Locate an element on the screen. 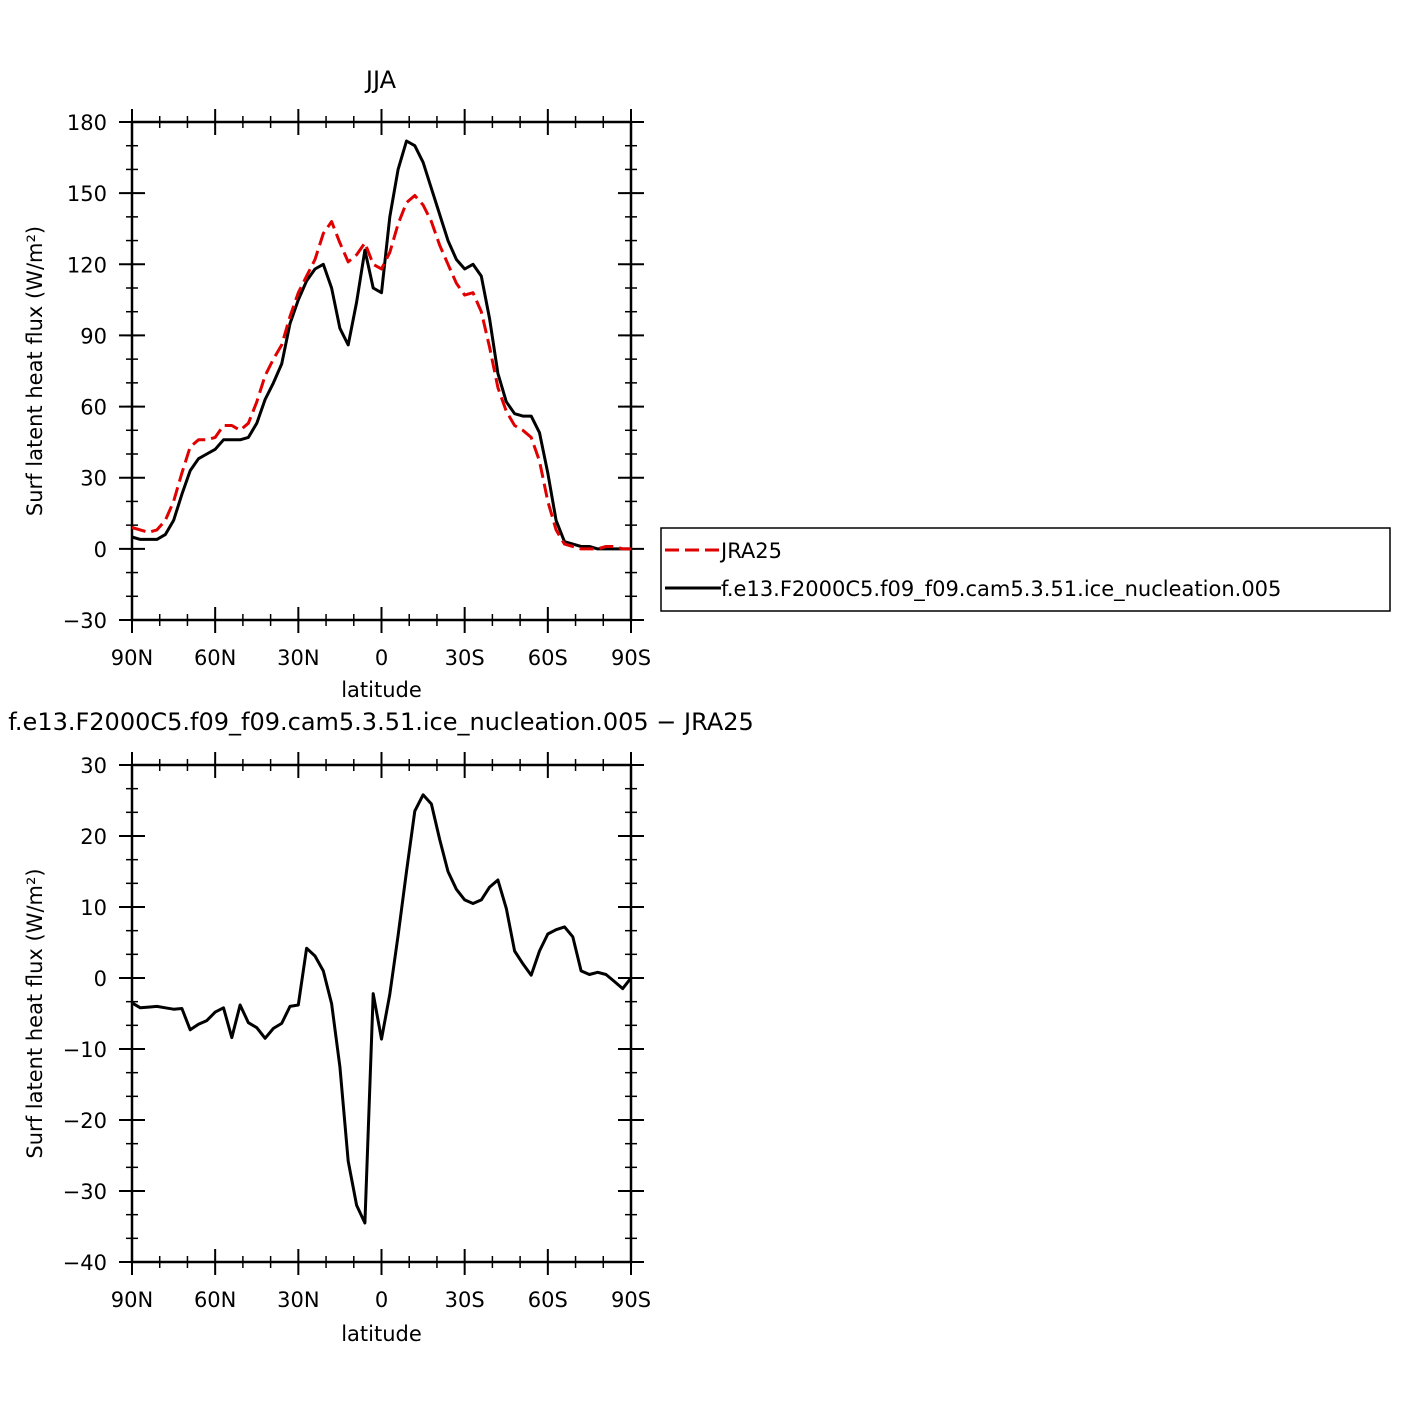 The image size is (1410, 1408). y-tick-label: −40 is located at coordinates (85, 1263).